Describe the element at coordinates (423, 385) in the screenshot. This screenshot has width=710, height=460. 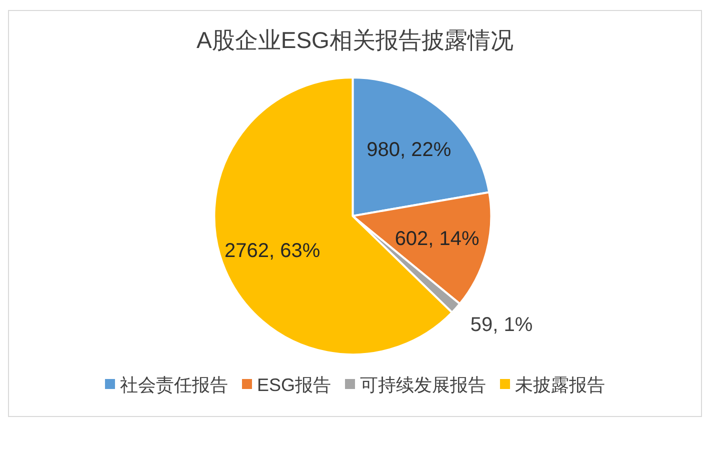
I see `legend-label: 可持续发展报告` at that location.